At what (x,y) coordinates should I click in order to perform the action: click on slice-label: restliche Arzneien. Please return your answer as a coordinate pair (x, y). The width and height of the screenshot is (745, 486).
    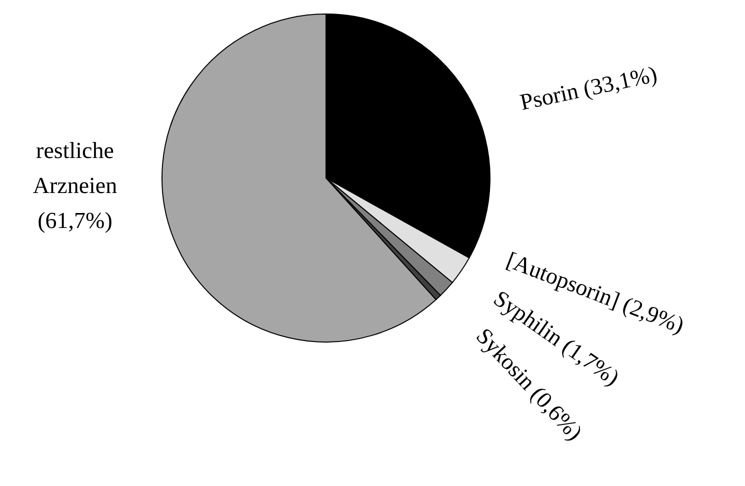
    Looking at the image, I should click on (75, 168).